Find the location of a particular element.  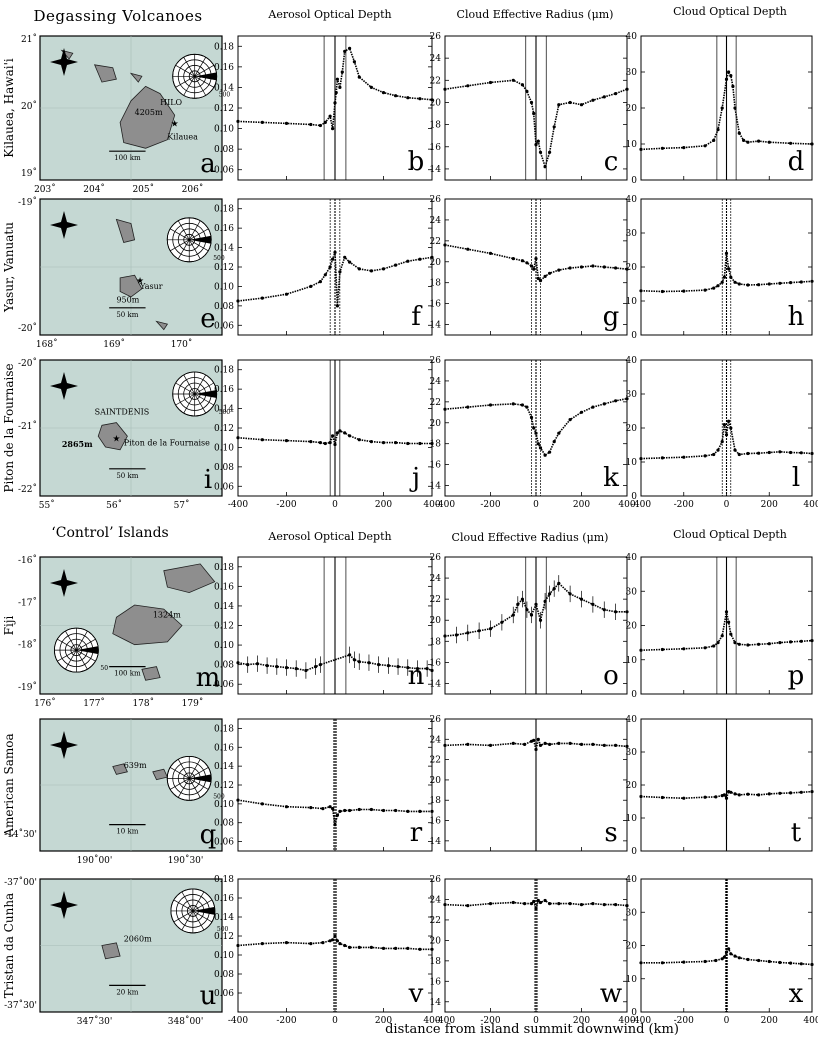

section-title-top: Degassing Volcanoes is located at coordinates (117, 16).